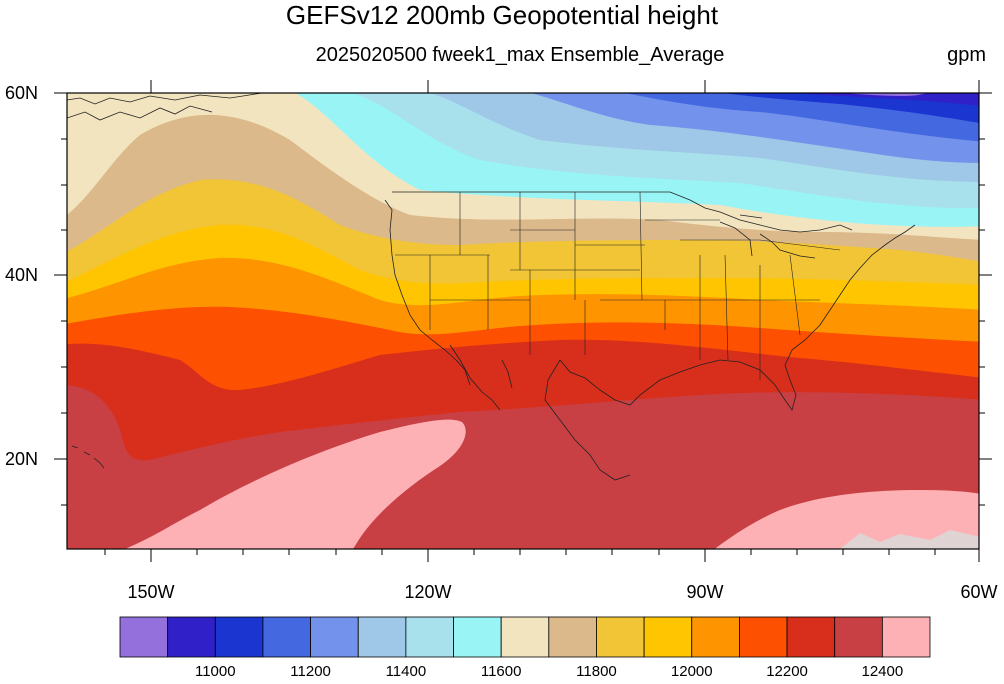 The image size is (1004, 684). I want to click on colorbar-label: 12400, so click(882, 671).